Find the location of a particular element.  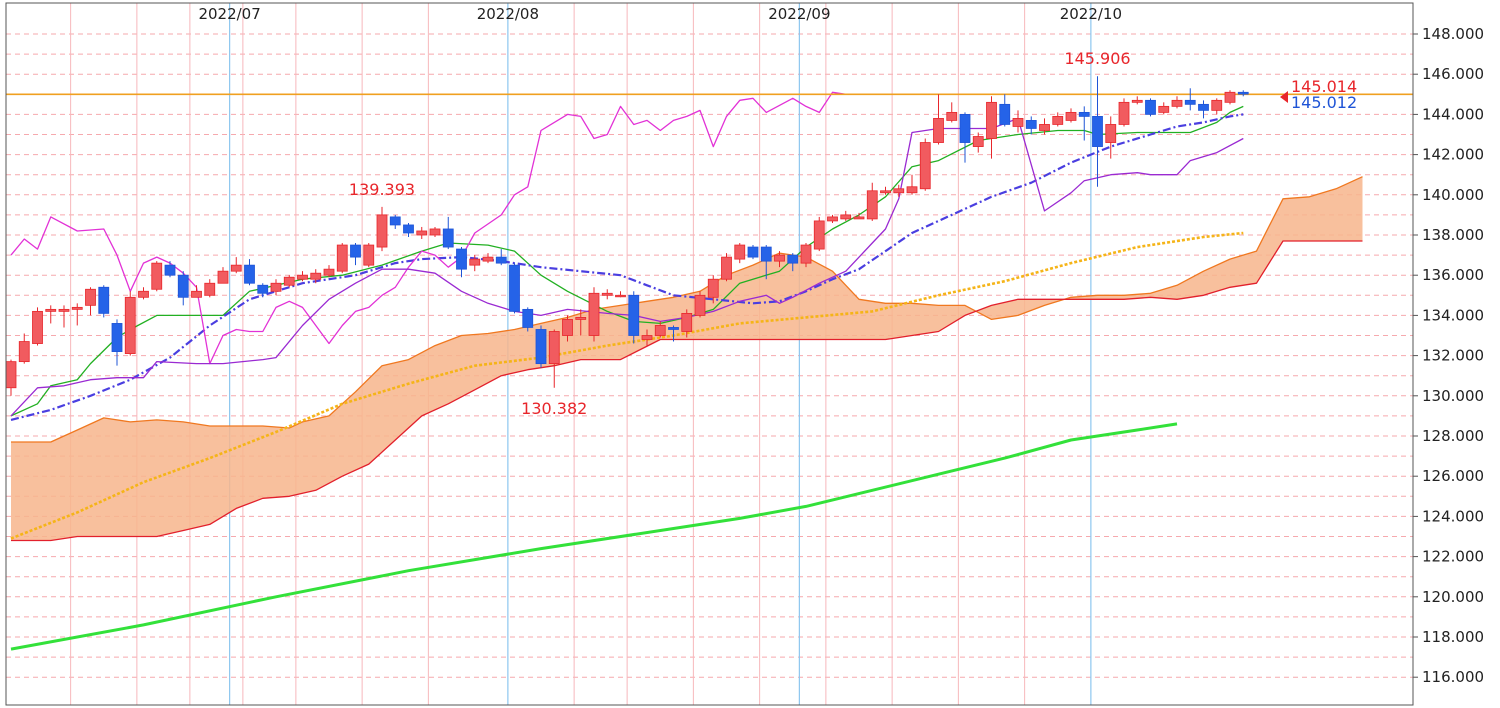

y-tick-label: 134.000 is located at coordinates (1453, 315).